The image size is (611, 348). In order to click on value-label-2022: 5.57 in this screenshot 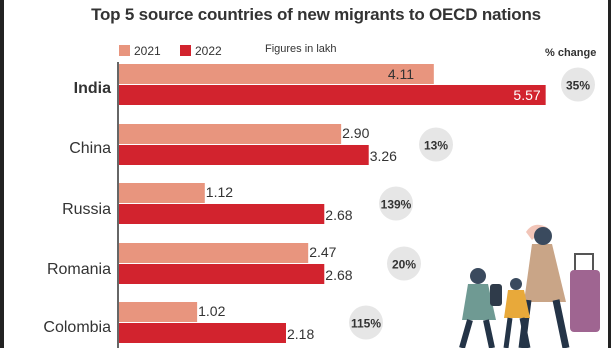, I will do `click(526, 95)`.